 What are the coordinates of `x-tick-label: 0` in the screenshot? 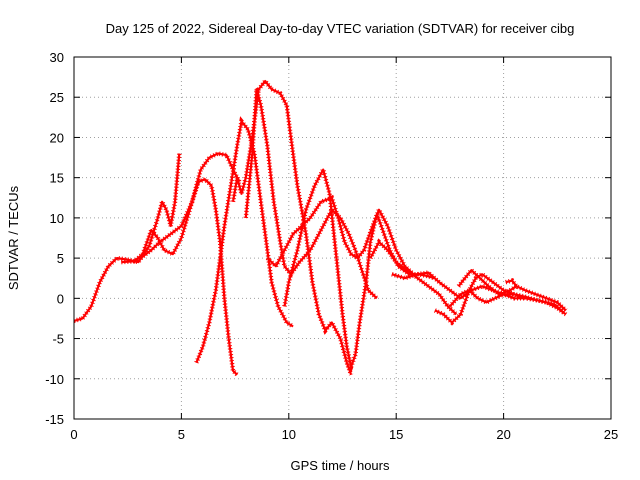 It's located at (73, 434).